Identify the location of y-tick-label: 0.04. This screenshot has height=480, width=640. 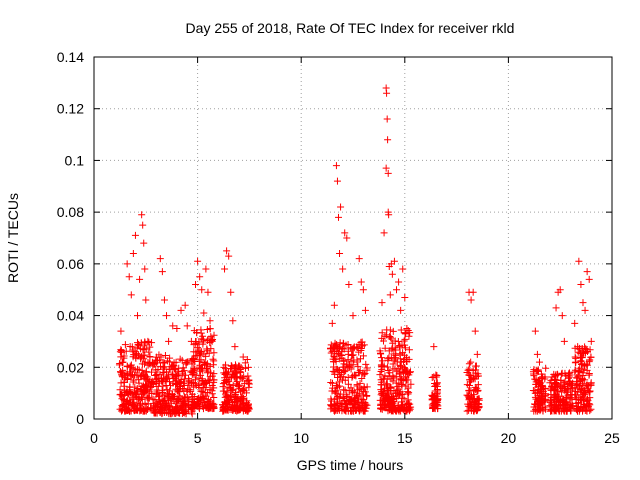
(70, 316).